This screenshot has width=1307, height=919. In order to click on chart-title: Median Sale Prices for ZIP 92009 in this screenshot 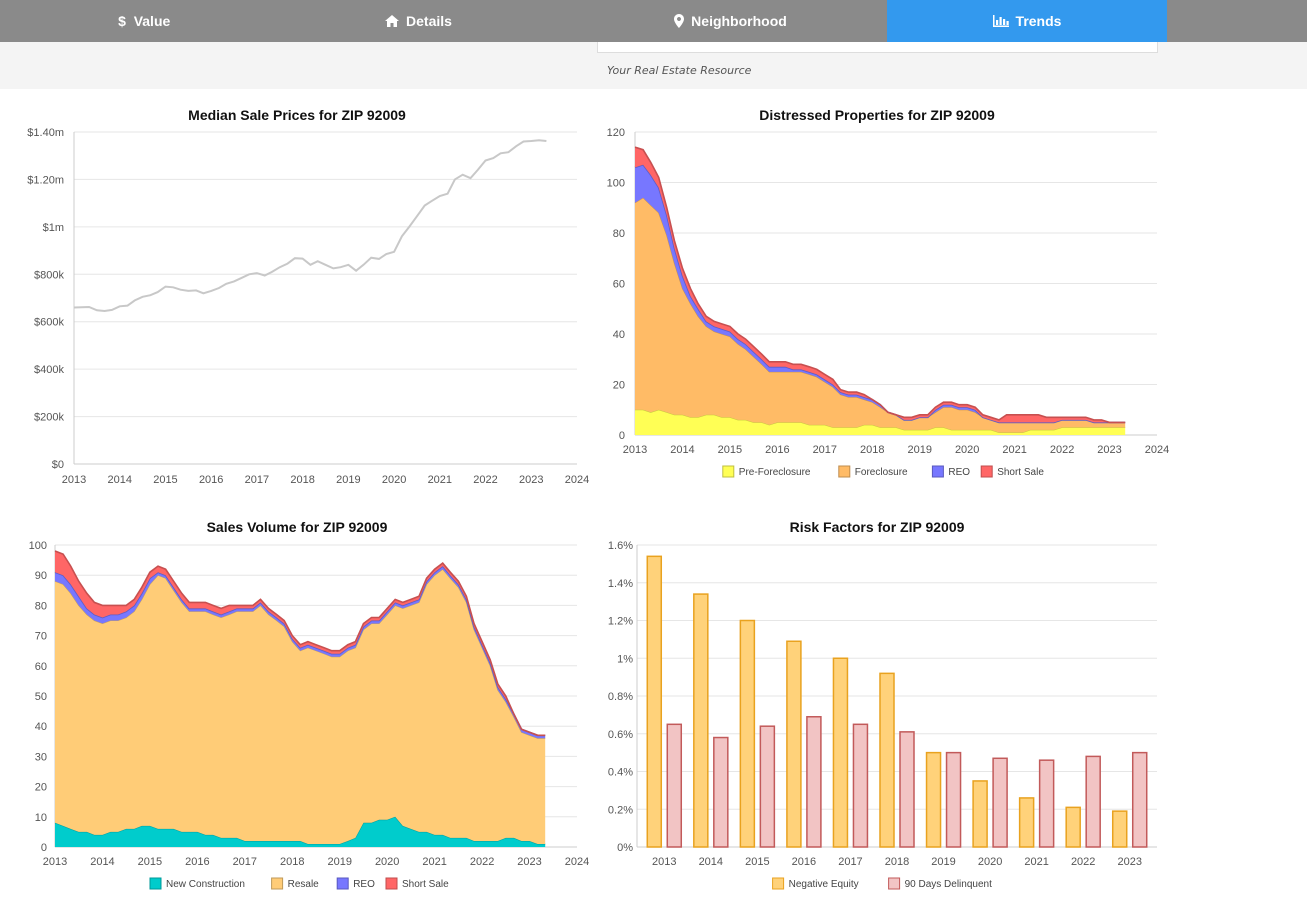, I will do `click(297, 115)`.